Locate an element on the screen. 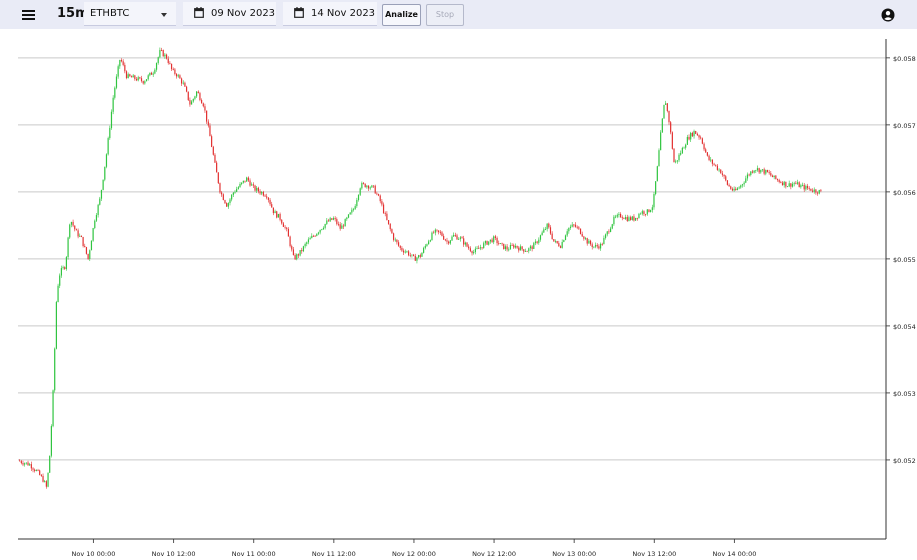 This screenshot has height=560, width=917. x-tick-label: Nov 13 00:00 is located at coordinates (574, 554).